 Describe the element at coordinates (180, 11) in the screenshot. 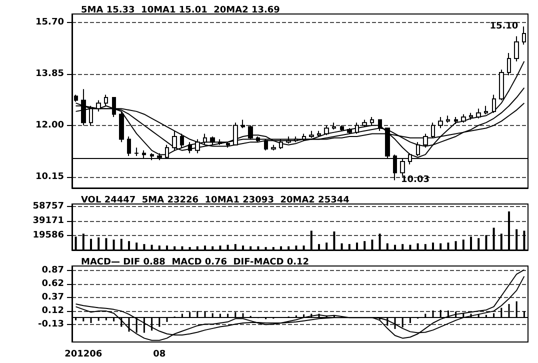

I see `chart-title: 5MA 15.33 10MA1 15.01 20MA2 13.69` at that location.